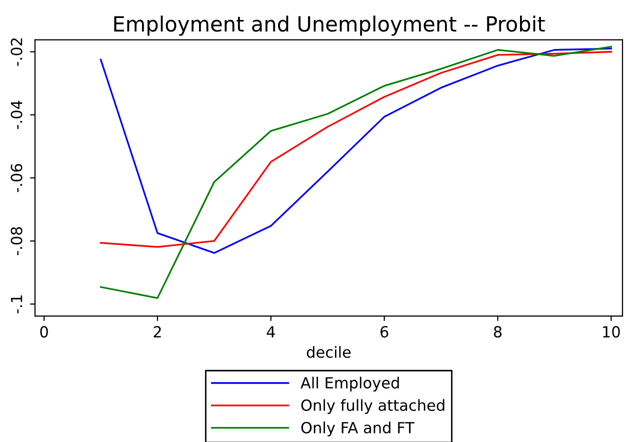 The image size is (625, 442). I want to click on legend-label: Only FA and FT, so click(358, 429).